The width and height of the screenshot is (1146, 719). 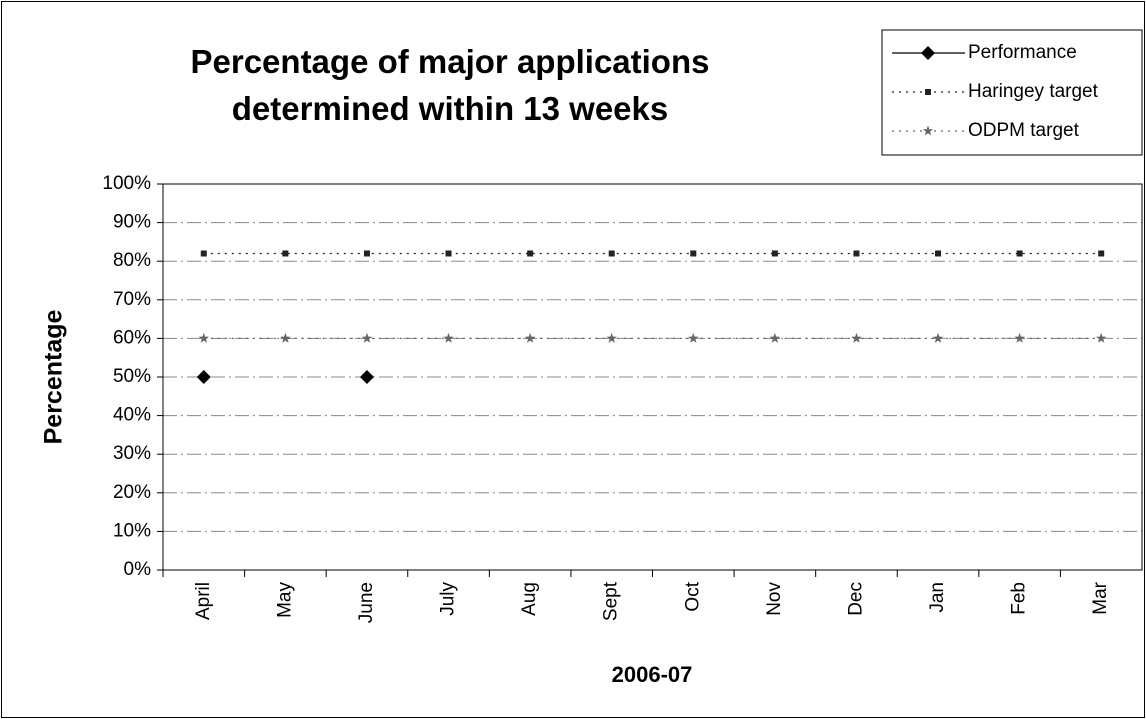 What do you see at coordinates (132, 415) in the screenshot?
I see `y-tick-label: 40%` at bounding box center [132, 415].